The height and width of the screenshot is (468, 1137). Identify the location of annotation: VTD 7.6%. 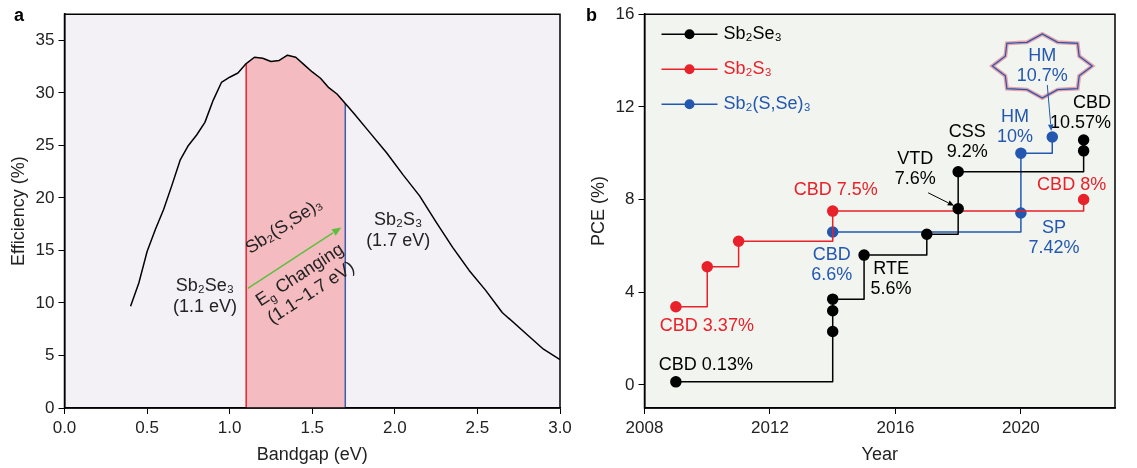
(915, 167).